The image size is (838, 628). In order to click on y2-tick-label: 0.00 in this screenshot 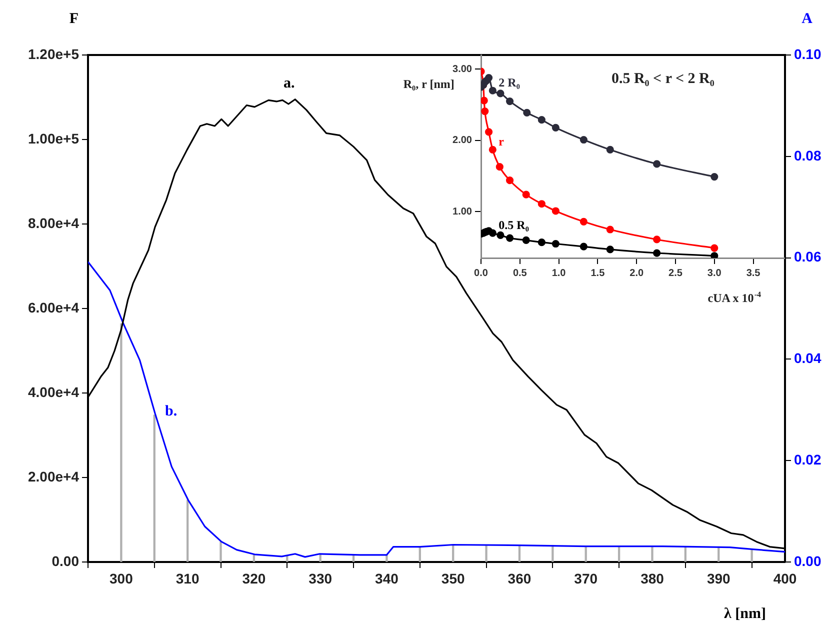, I will do `click(808, 560)`.